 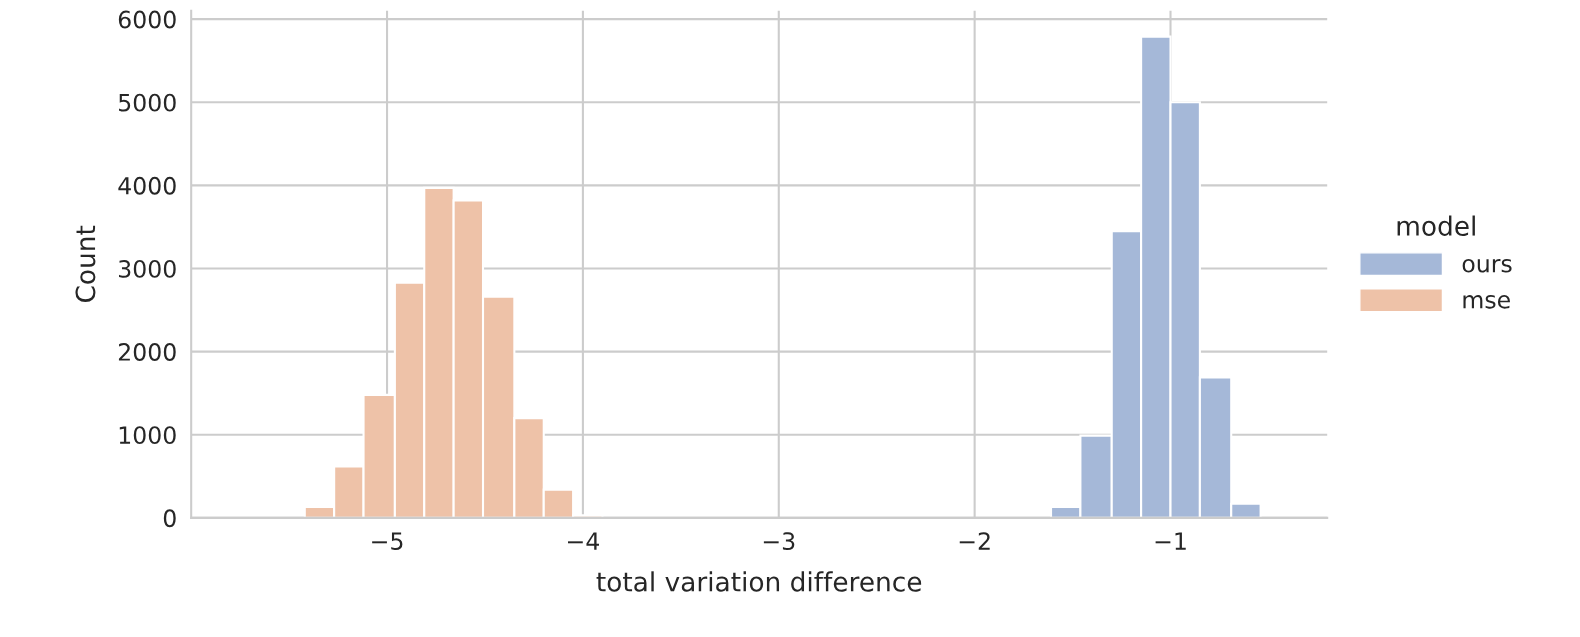 What do you see at coordinates (147, 268) in the screenshot?
I see `y-tick-label: 3000` at bounding box center [147, 268].